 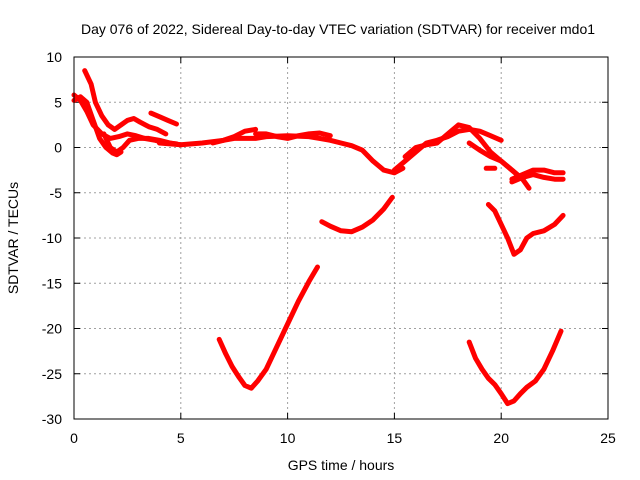 I want to click on y-tick-label: -15, so click(x=52, y=283).